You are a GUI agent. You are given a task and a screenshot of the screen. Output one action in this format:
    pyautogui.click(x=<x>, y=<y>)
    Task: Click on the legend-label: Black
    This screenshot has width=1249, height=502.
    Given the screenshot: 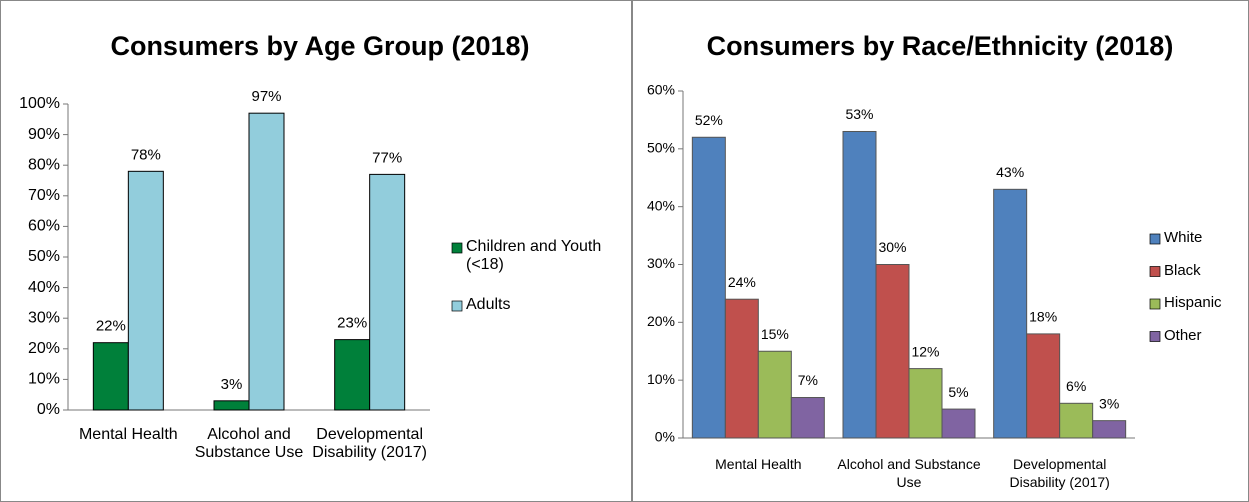 What is the action you would take?
    pyautogui.click(x=1182, y=270)
    